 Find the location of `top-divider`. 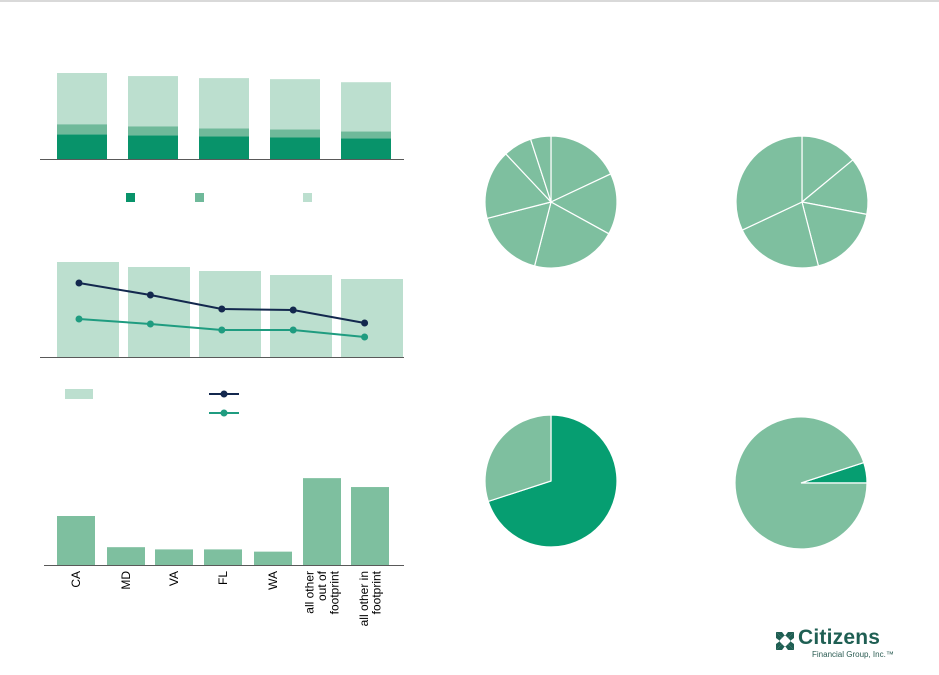

top-divider is located at coordinates (469, 1).